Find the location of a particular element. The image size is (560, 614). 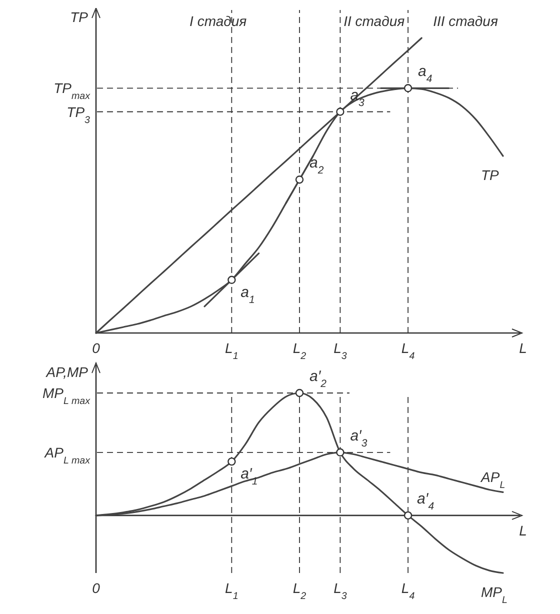

series-label: MP$_{L}$ is located at coordinates (494, 595).